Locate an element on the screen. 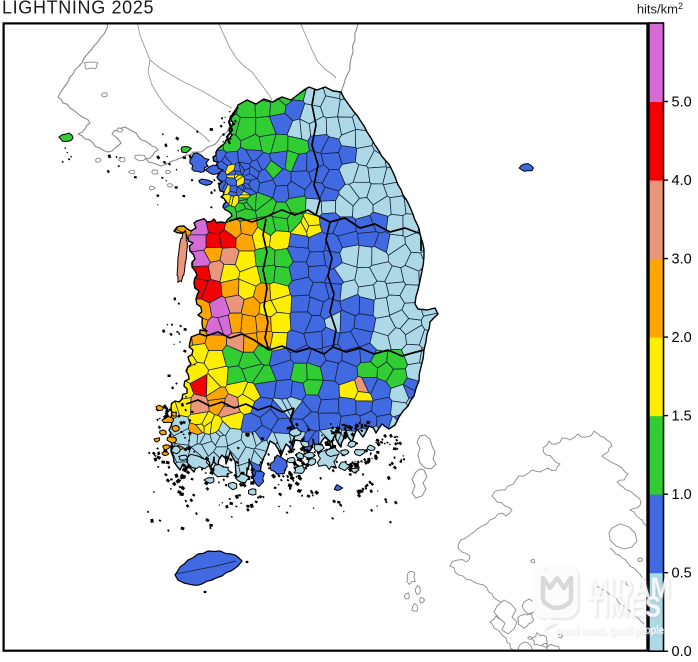 The width and height of the screenshot is (698, 662). svg-text: 2.0 is located at coordinates (682, 338).